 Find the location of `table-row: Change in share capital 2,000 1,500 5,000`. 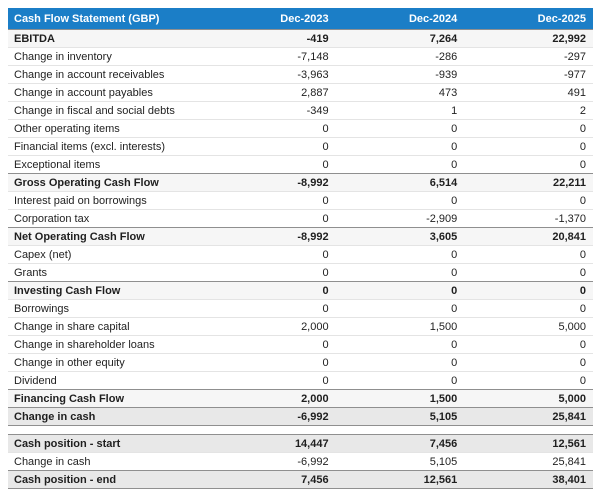

table-row: Change in share capital 2,000 1,500 5,000 is located at coordinates (300, 326).